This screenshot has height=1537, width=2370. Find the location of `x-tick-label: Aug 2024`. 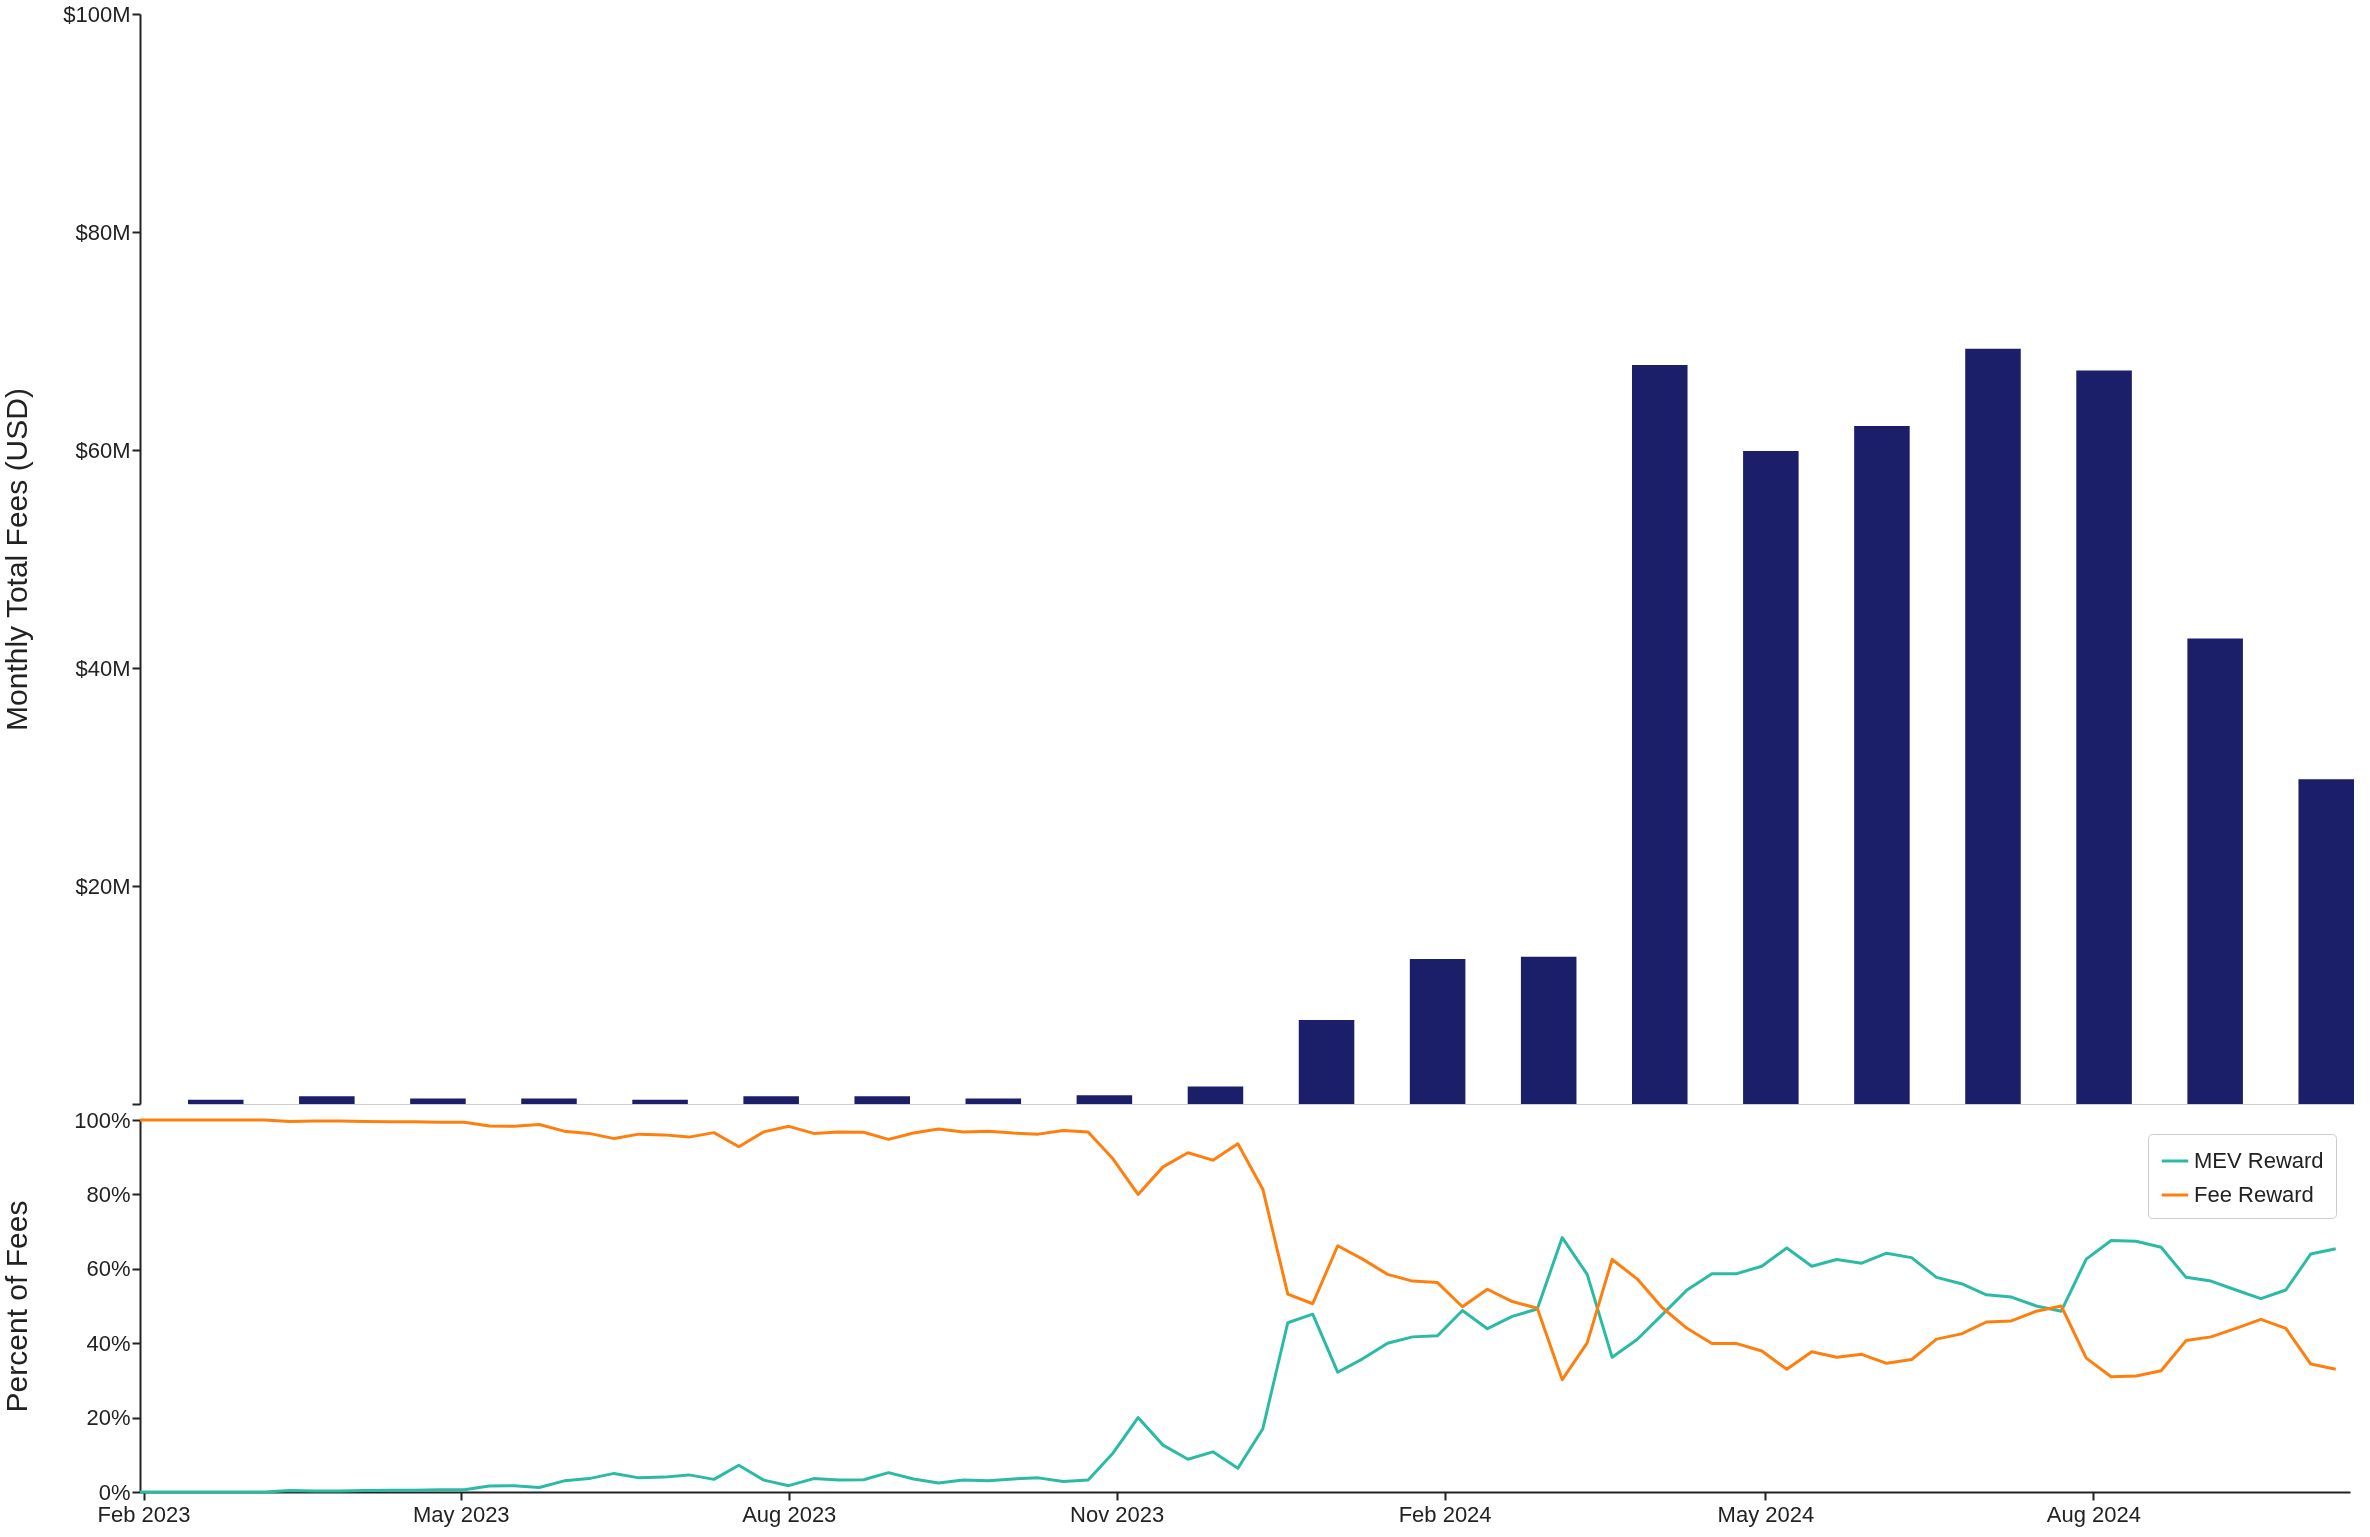

x-tick-label: Aug 2024 is located at coordinates (2093, 1514).